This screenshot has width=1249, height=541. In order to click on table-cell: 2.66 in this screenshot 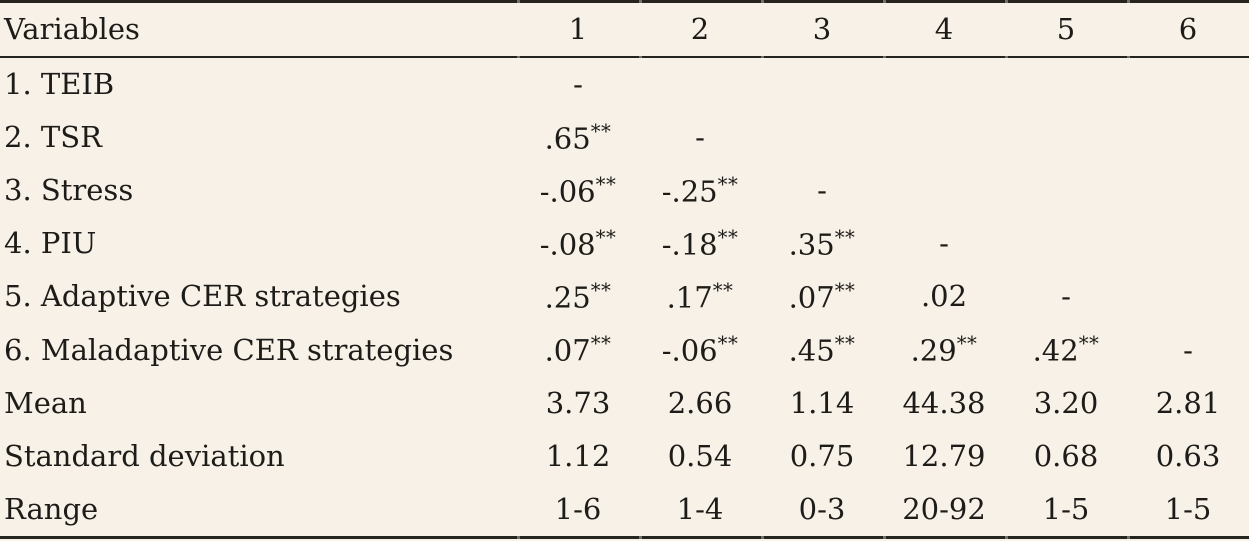, I will do `click(700, 402)`.